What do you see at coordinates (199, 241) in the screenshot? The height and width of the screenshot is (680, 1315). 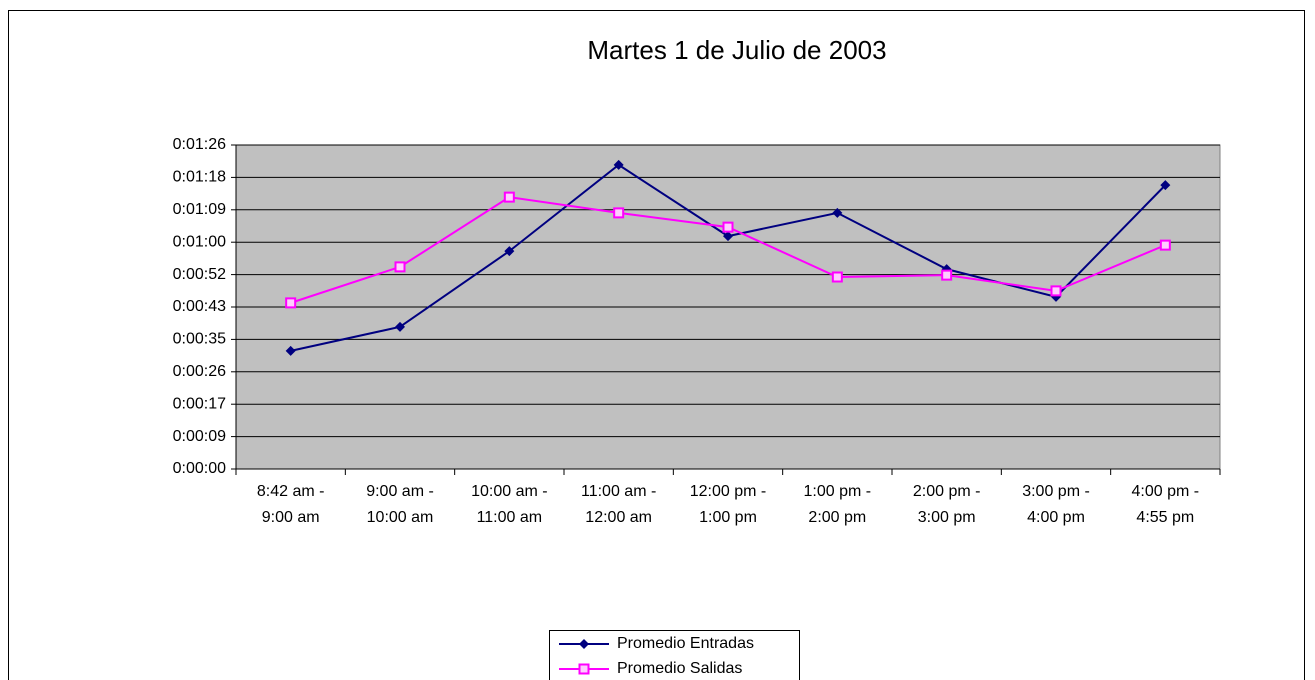 I see `y-tick-label: 0:01:00` at bounding box center [199, 241].